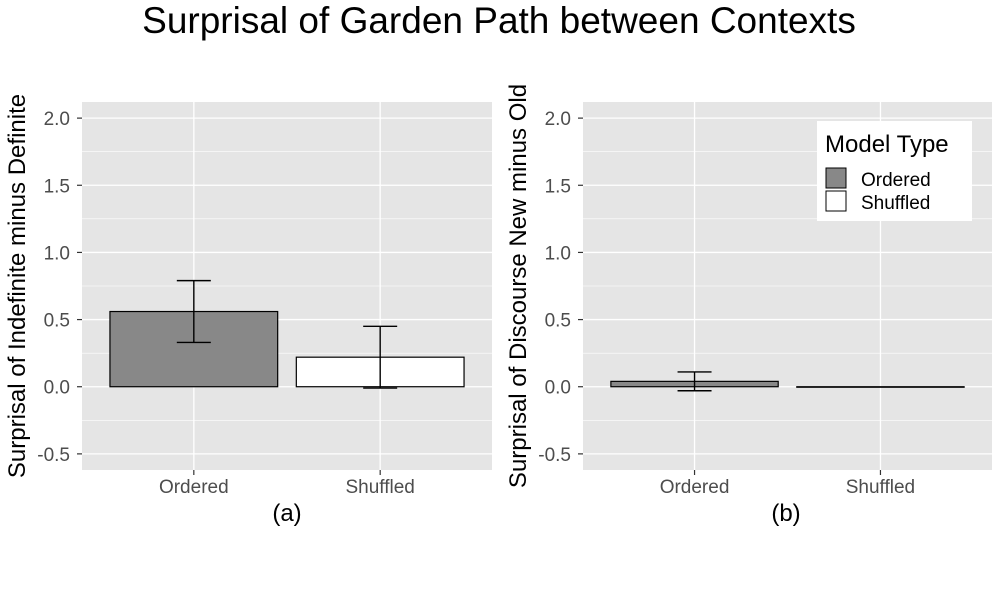 This screenshot has height=600, width=1000. I want to click on panel-b-y-tick-label: 2.0, so click(558, 119).